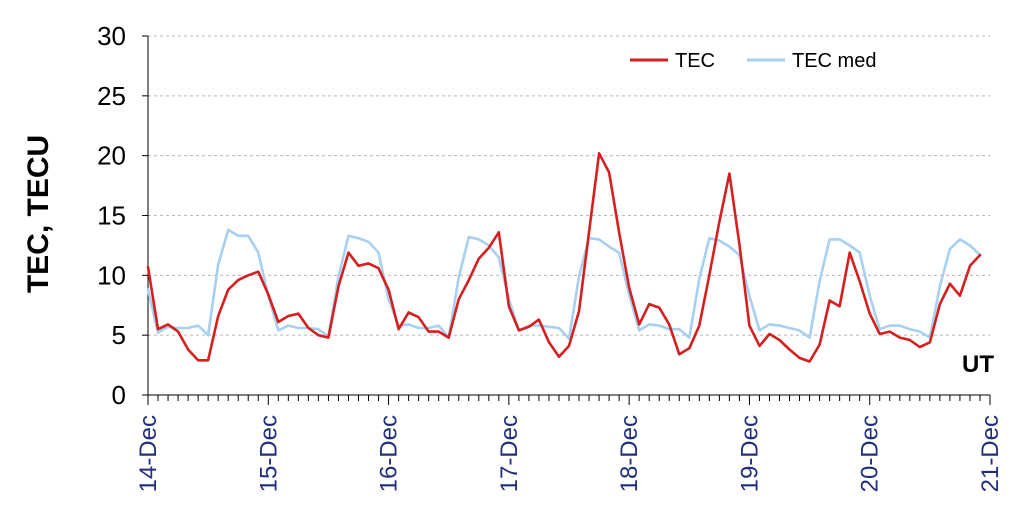 This screenshot has height=531, width=1027. I want to click on legend-tec-med-label: TEC med, so click(834, 61).